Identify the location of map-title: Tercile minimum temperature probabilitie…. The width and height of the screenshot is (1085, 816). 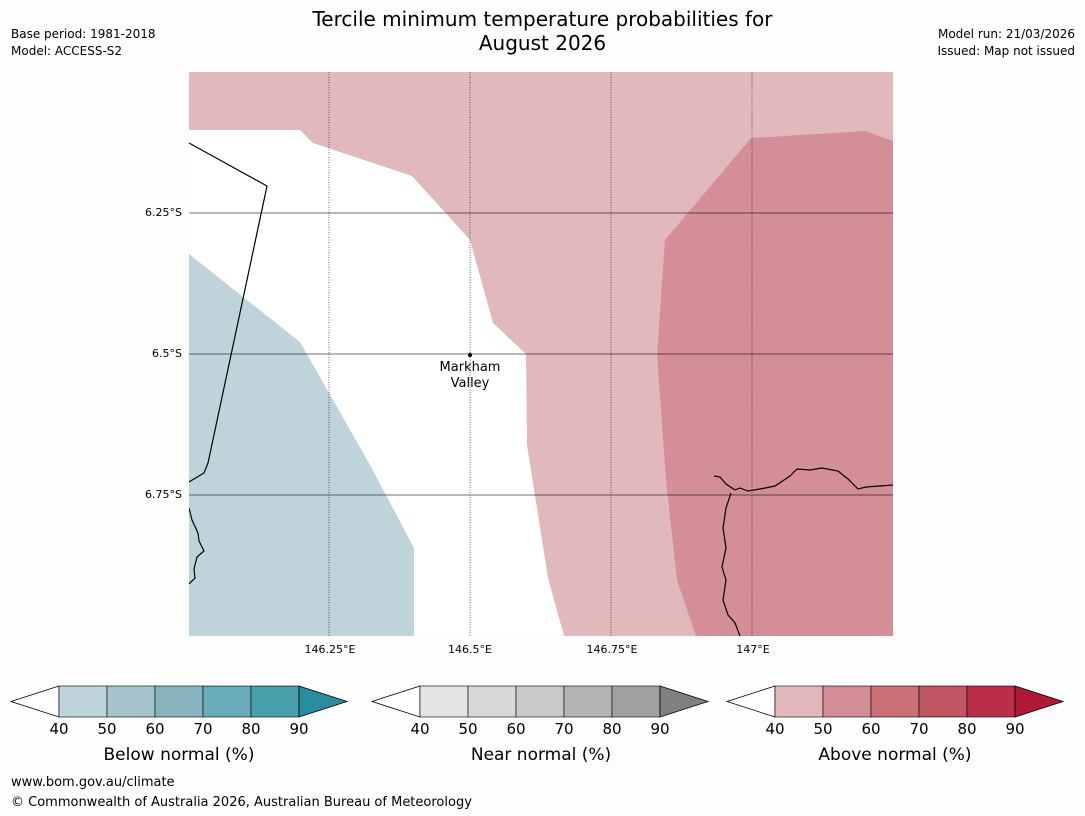
(542, 31).